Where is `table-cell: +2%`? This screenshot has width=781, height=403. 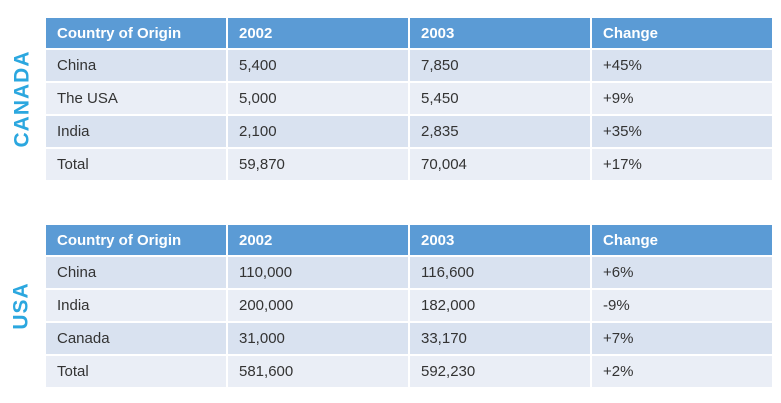 table-cell: +2% is located at coordinates (682, 371).